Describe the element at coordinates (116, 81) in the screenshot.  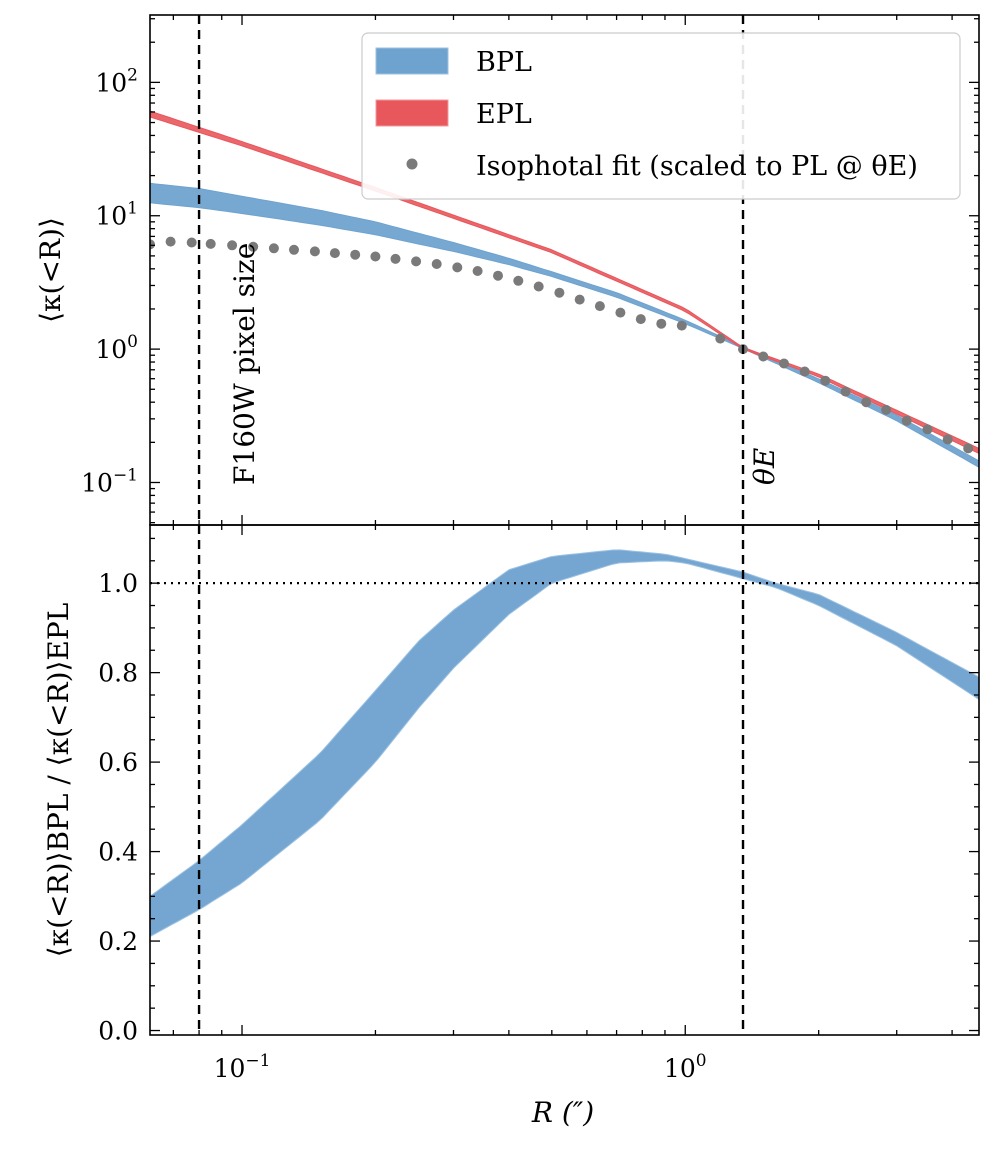
I see `top-y-tick-label: 10²` at that location.